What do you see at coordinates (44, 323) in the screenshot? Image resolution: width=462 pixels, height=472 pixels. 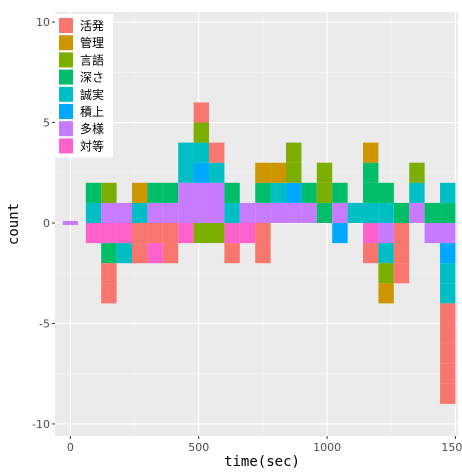 I see `y-tick-label: -5` at bounding box center [44, 323].